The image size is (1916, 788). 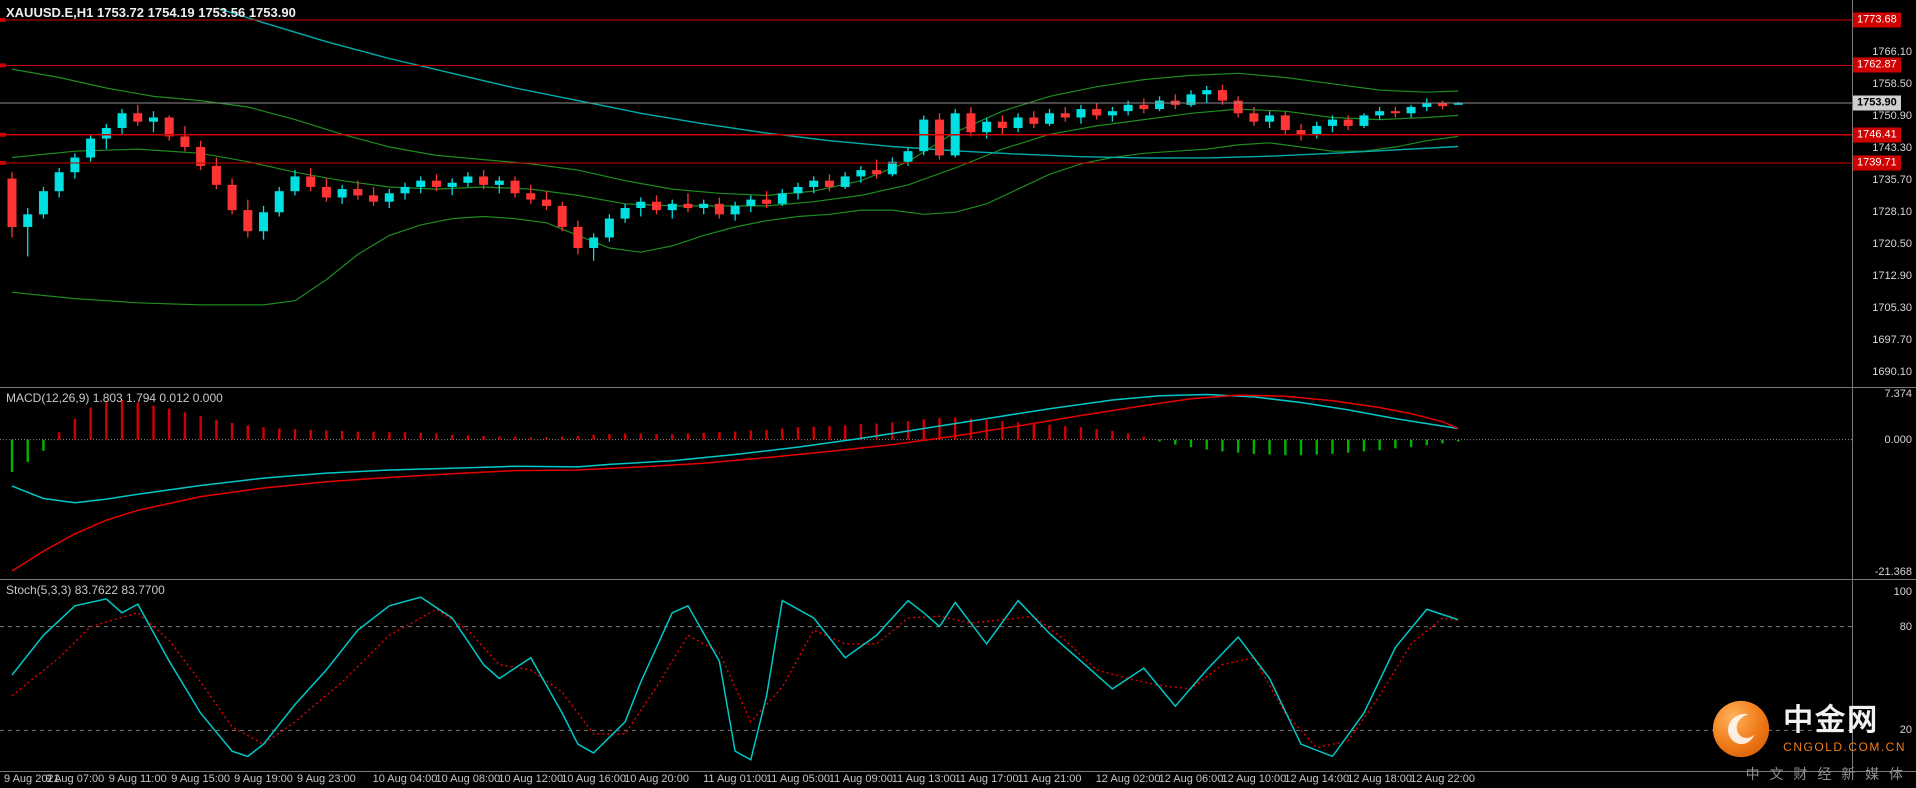 I want to click on price-scale-label: 1766.10, so click(x=1892, y=51).